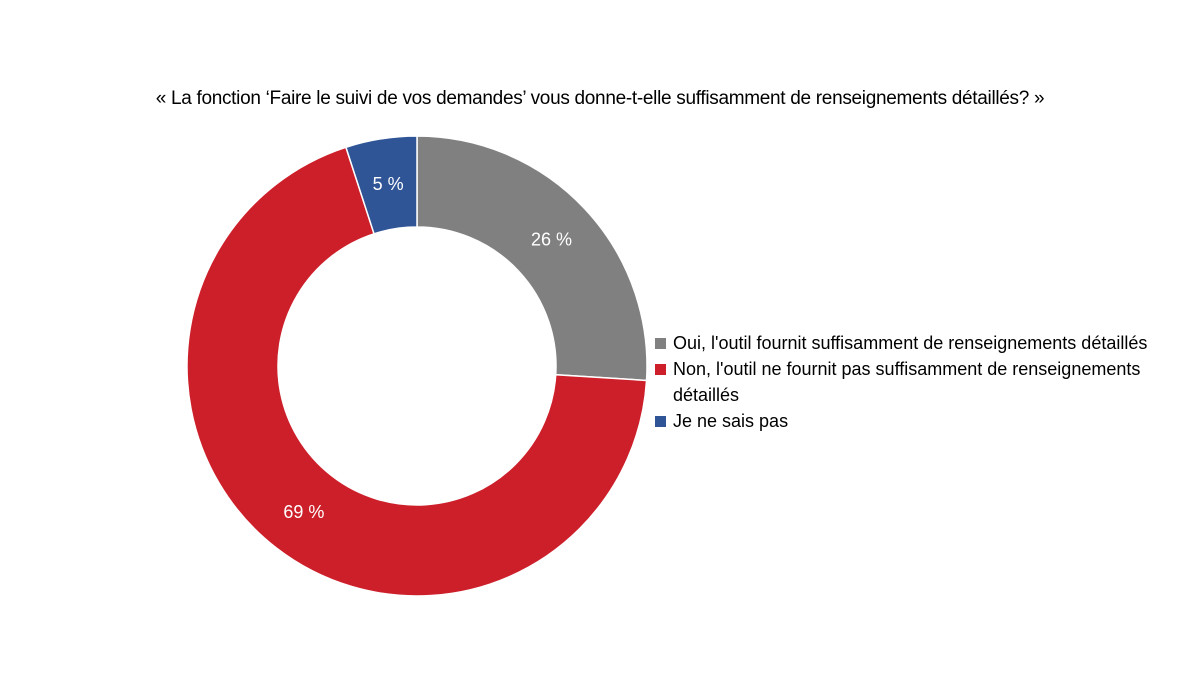  What do you see at coordinates (551, 240) in the screenshot?
I see `data-label-0: 26 %` at bounding box center [551, 240].